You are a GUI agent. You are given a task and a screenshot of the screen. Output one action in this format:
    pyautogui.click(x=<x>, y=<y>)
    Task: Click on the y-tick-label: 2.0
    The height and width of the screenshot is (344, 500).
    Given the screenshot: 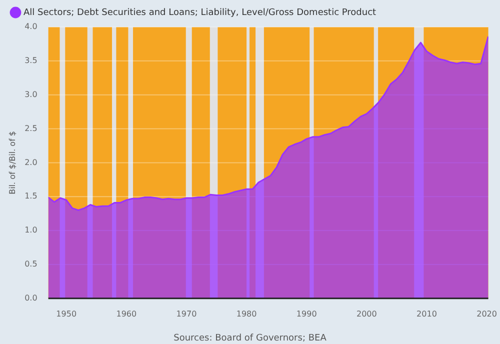 What is the action you would take?
    pyautogui.click(x=31, y=162)
    